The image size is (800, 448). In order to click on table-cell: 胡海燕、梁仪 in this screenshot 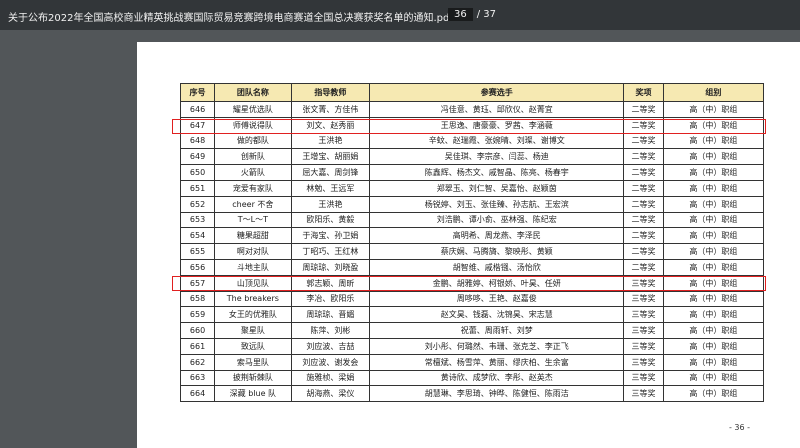, I will do `click(330, 394)`.